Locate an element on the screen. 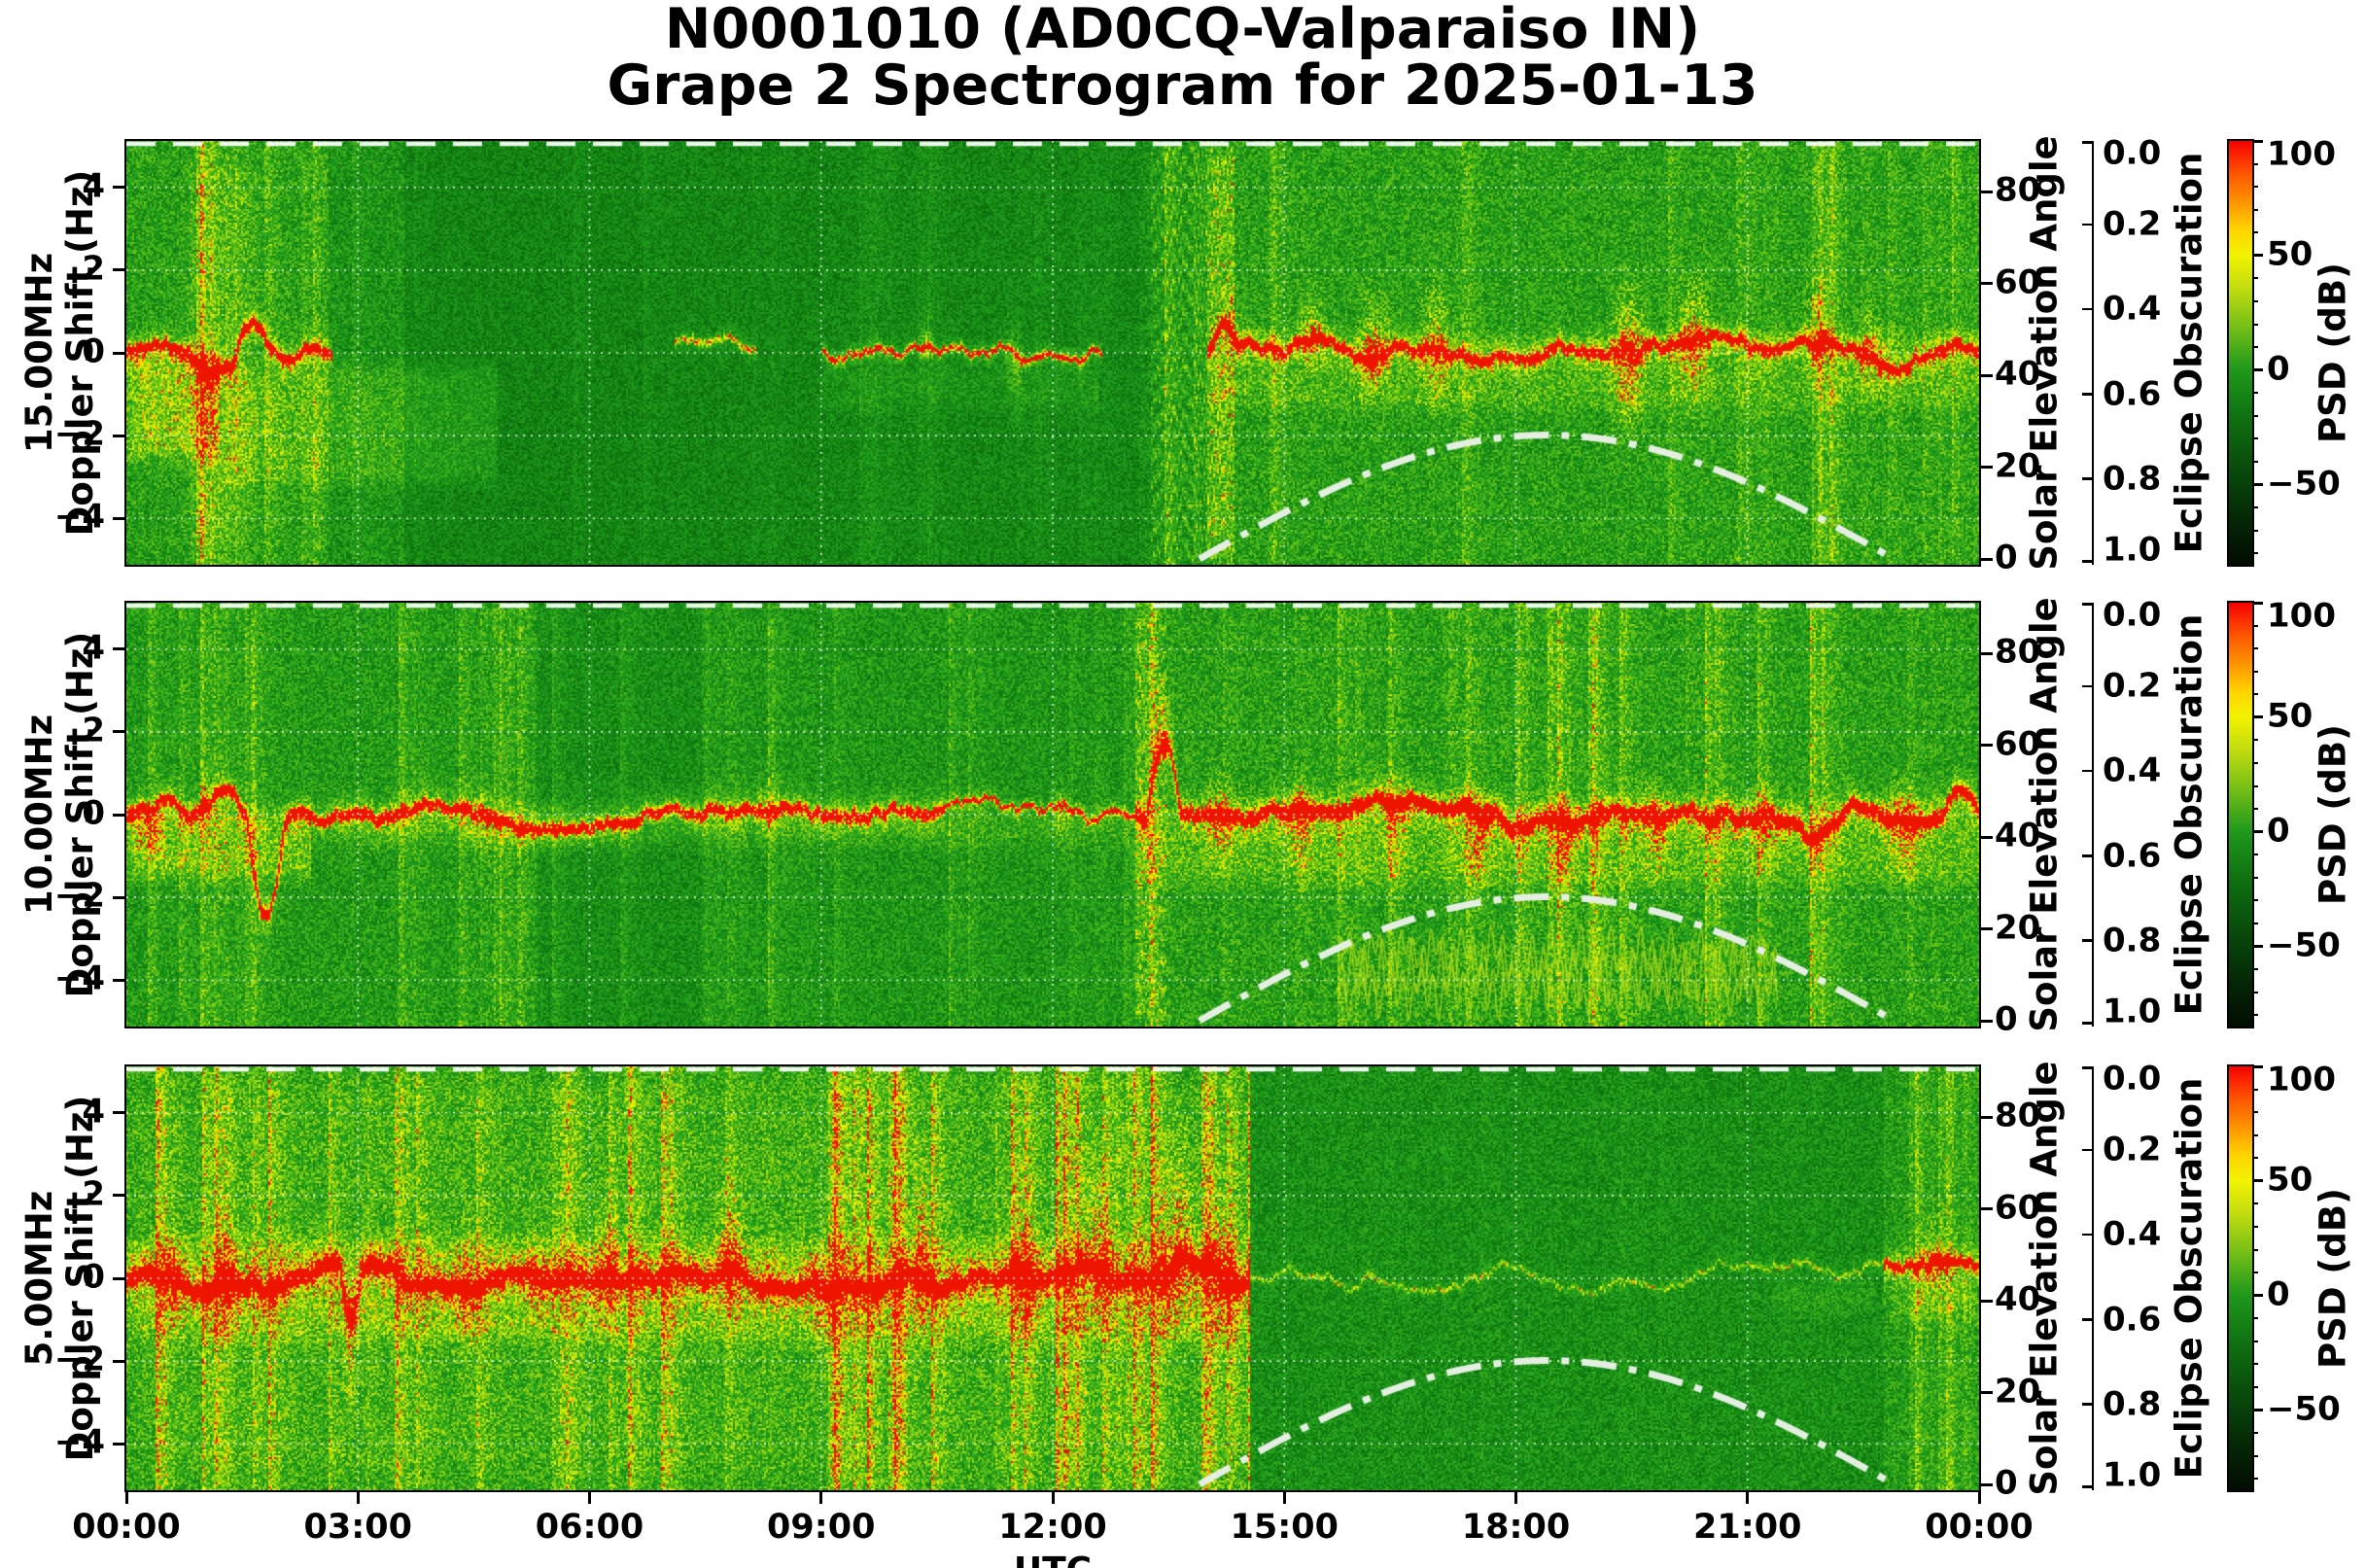  doppler-tick-label: 0 is located at coordinates (94, 351).